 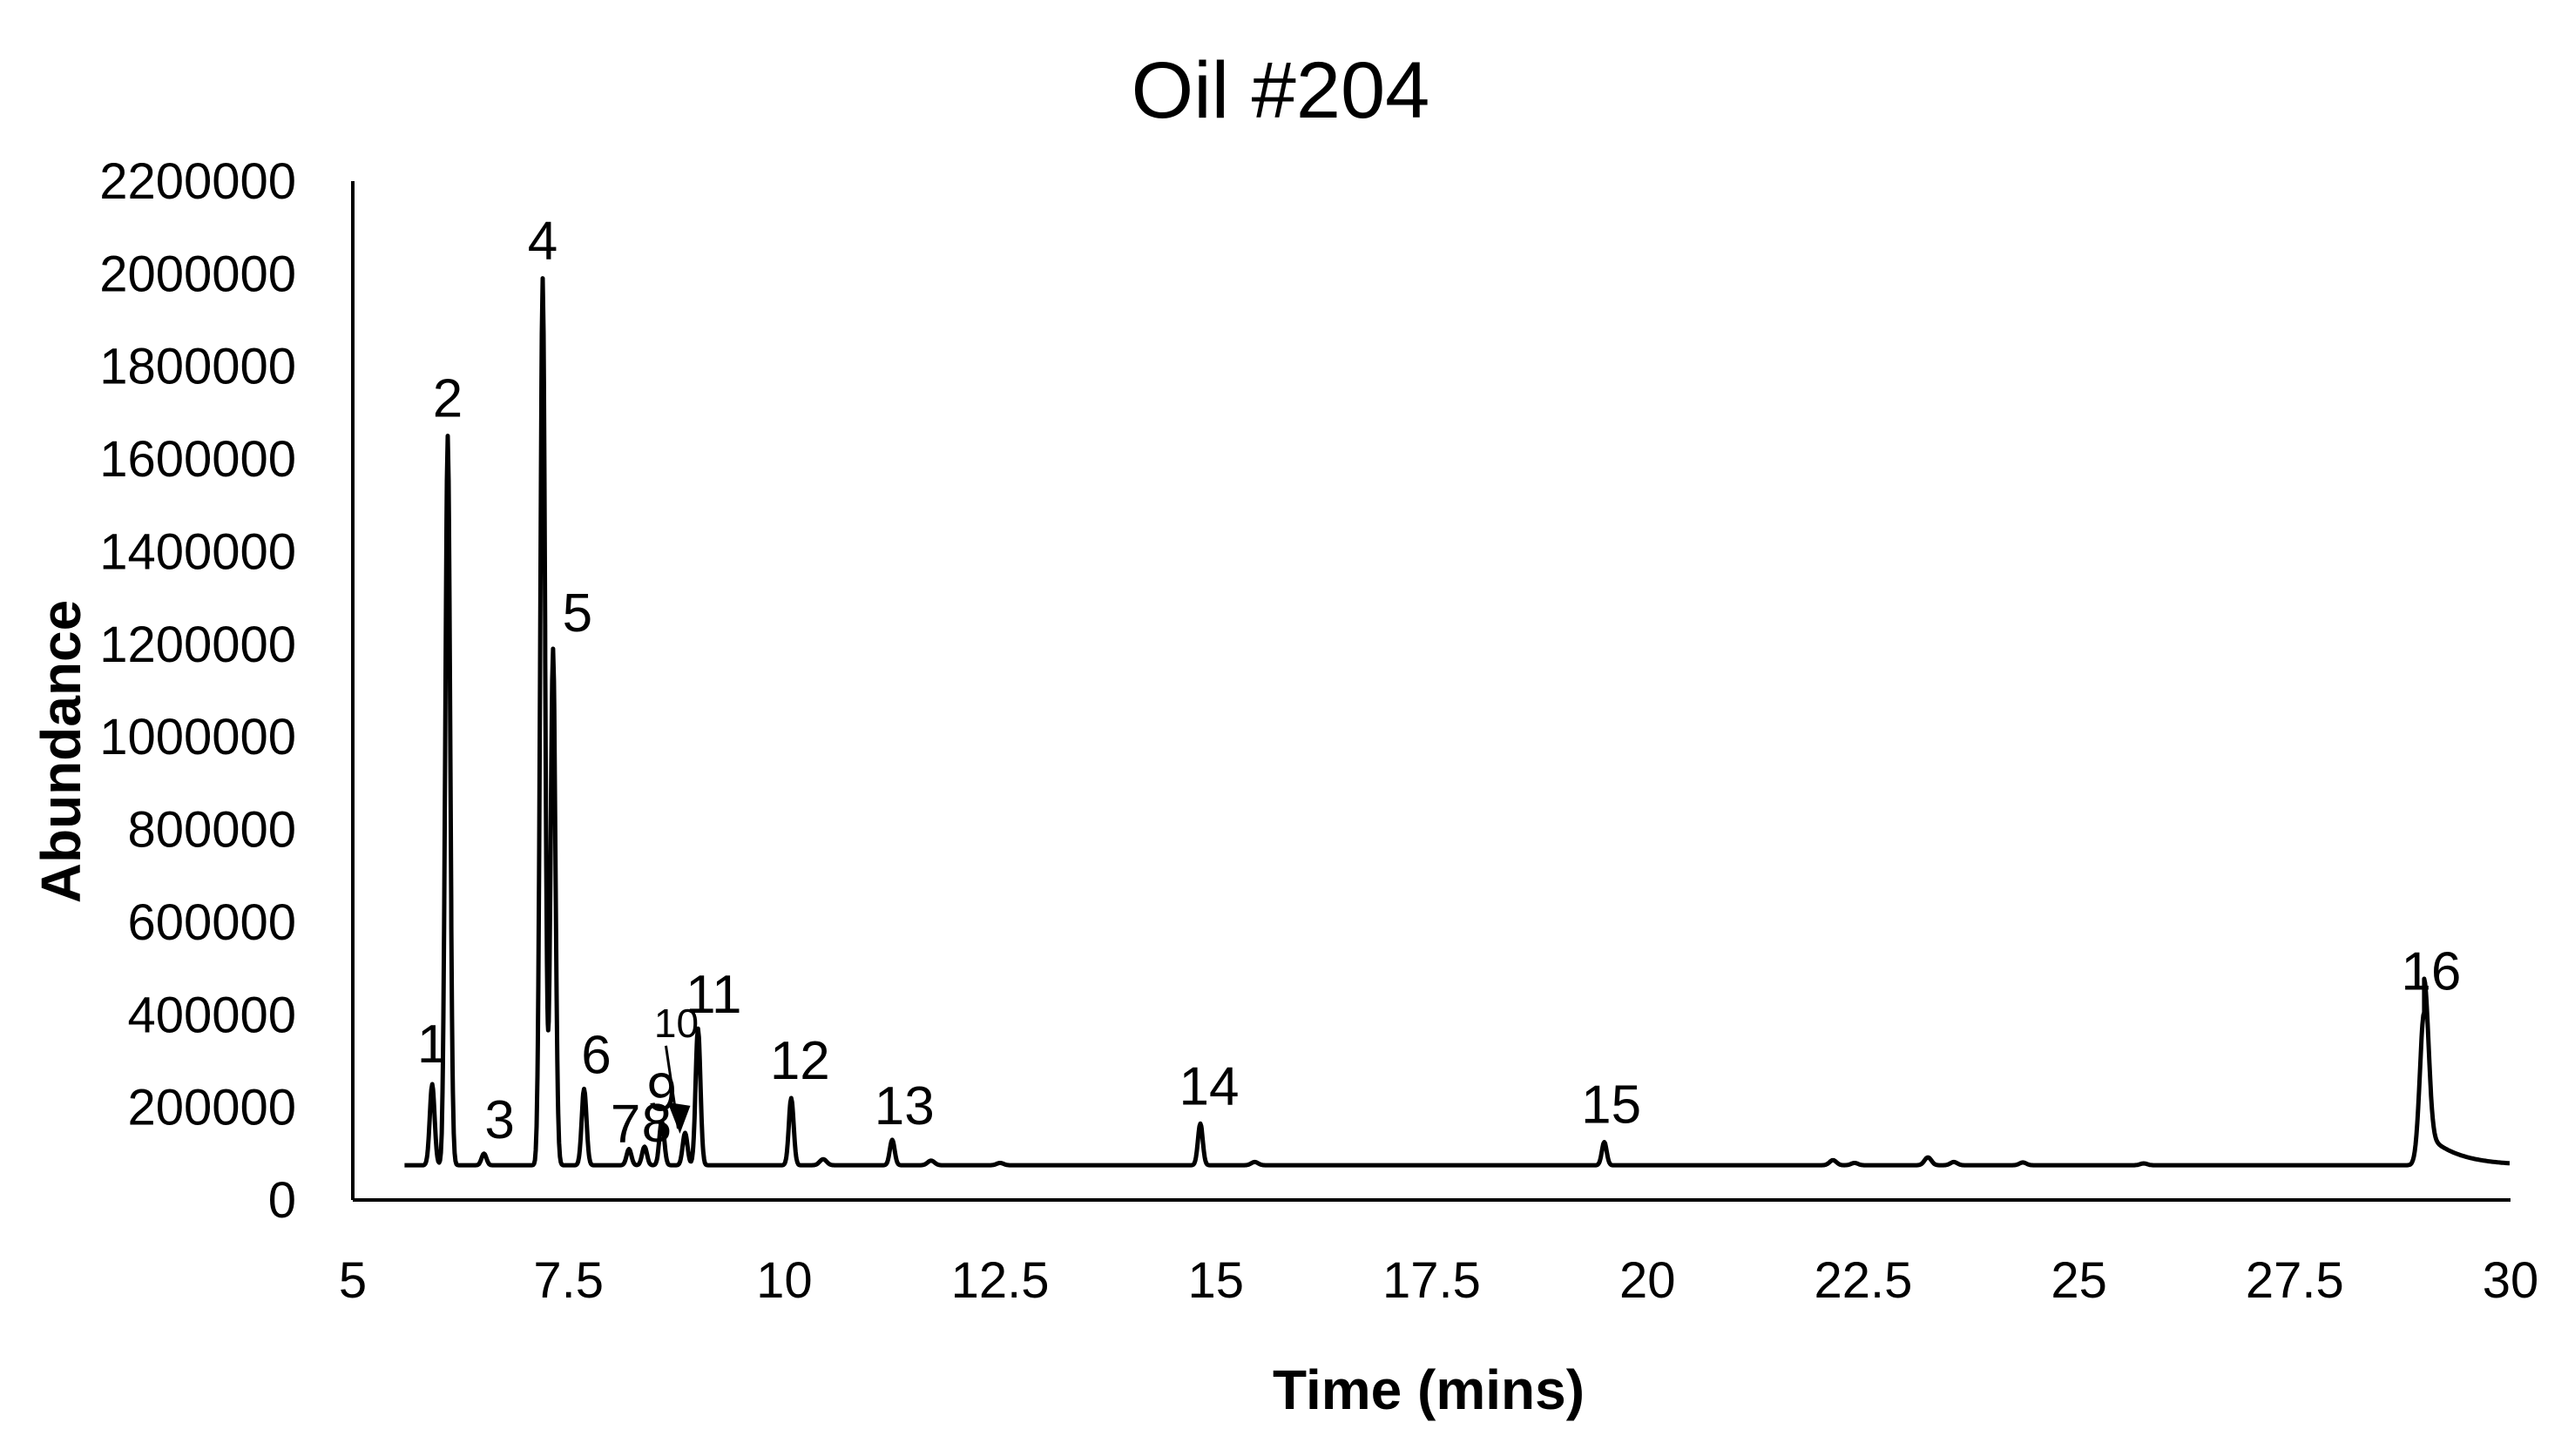 I want to click on peak-label-2: 2, so click(x=448, y=399).